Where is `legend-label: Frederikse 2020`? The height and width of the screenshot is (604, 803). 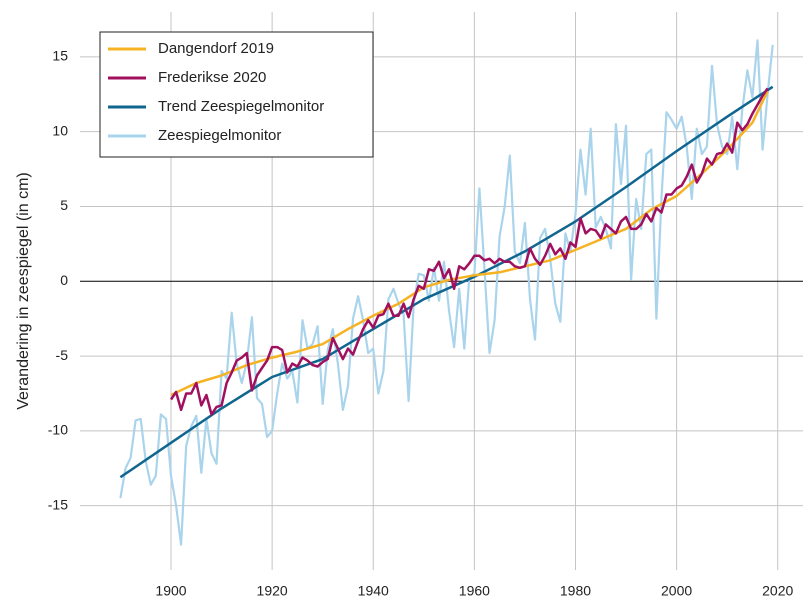 legend-label: Frederikse 2020 is located at coordinates (212, 77).